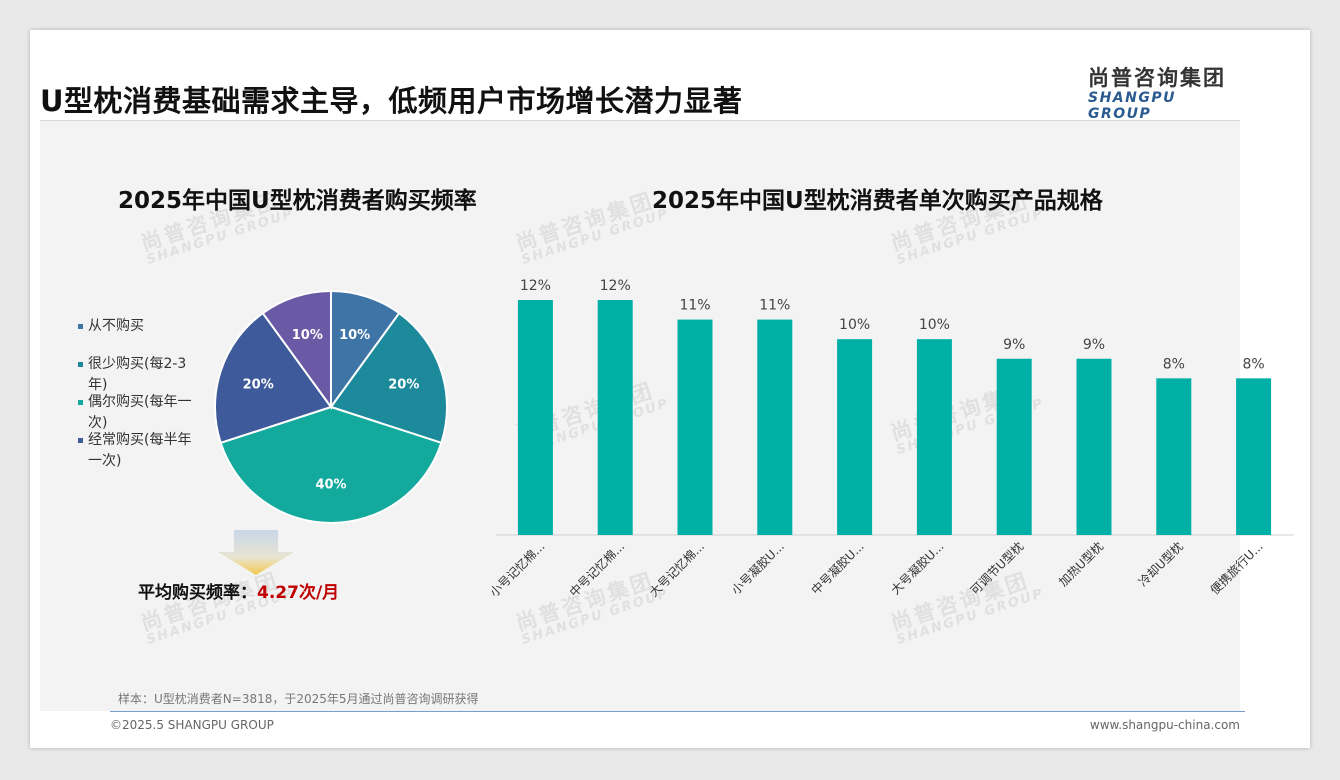 Image resolution: width=1340 pixels, height=780 pixels. What do you see at coordinates (298, 593) in the screenshot?
I see `average-frequency-value: 4.27次/月` at bounding box center [298, 593].